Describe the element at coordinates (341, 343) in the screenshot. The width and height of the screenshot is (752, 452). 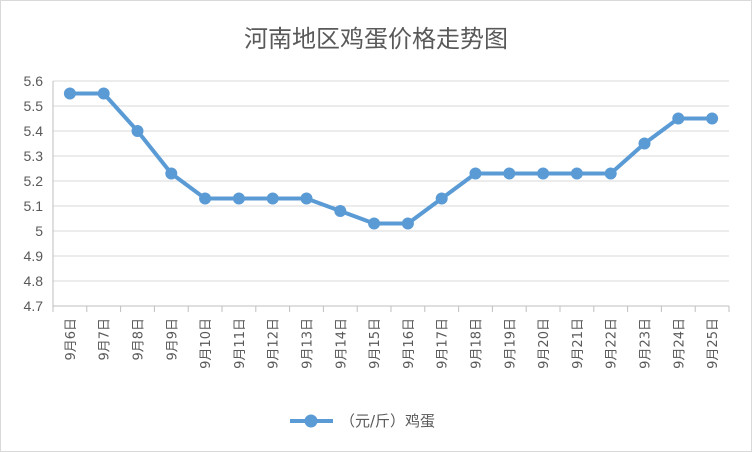
I see `x-tick-label: 9月14日` at that location.